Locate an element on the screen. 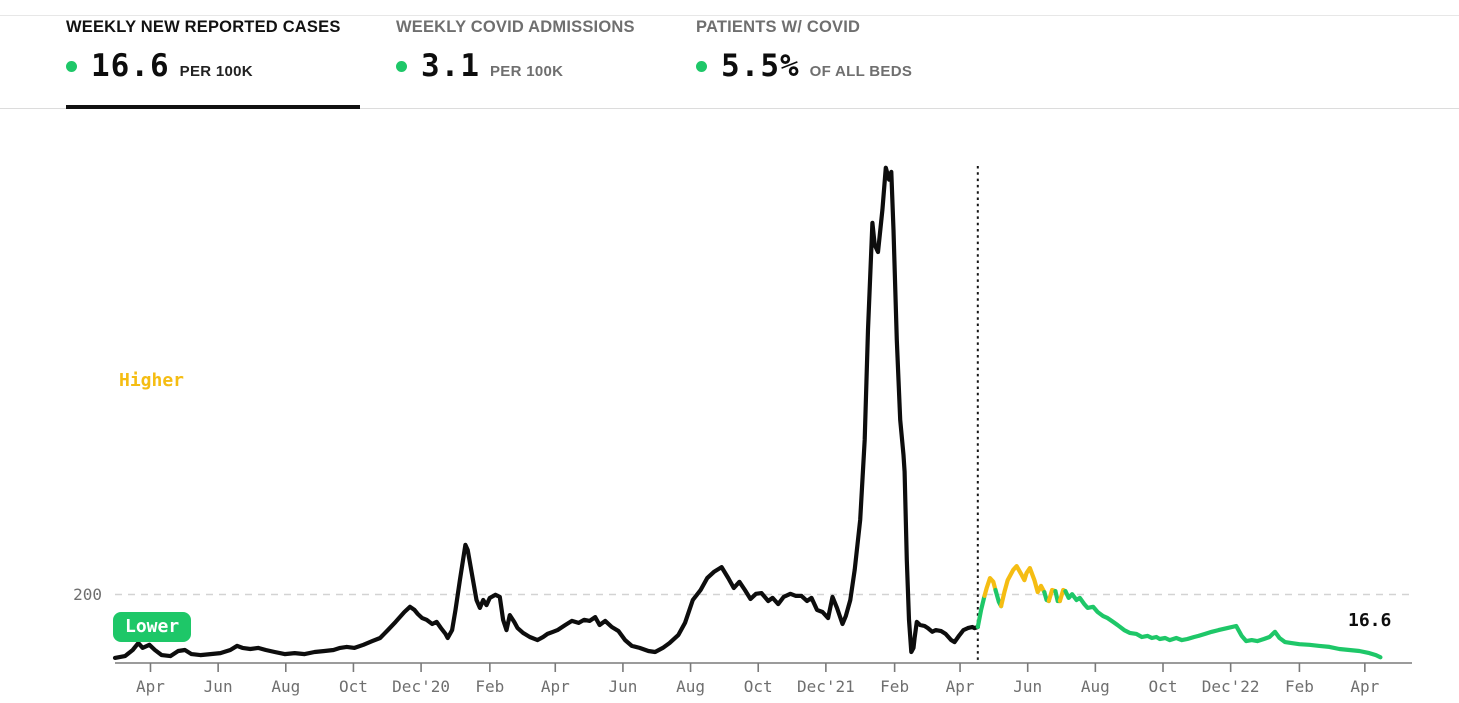 Image resolution: width=1459 pixels, height=703 pixels. tab-weekly-covid-admissions: WEEKLY COVID ADMISSIONS 3.1 PER 100K is located at coordinates (515, 50).